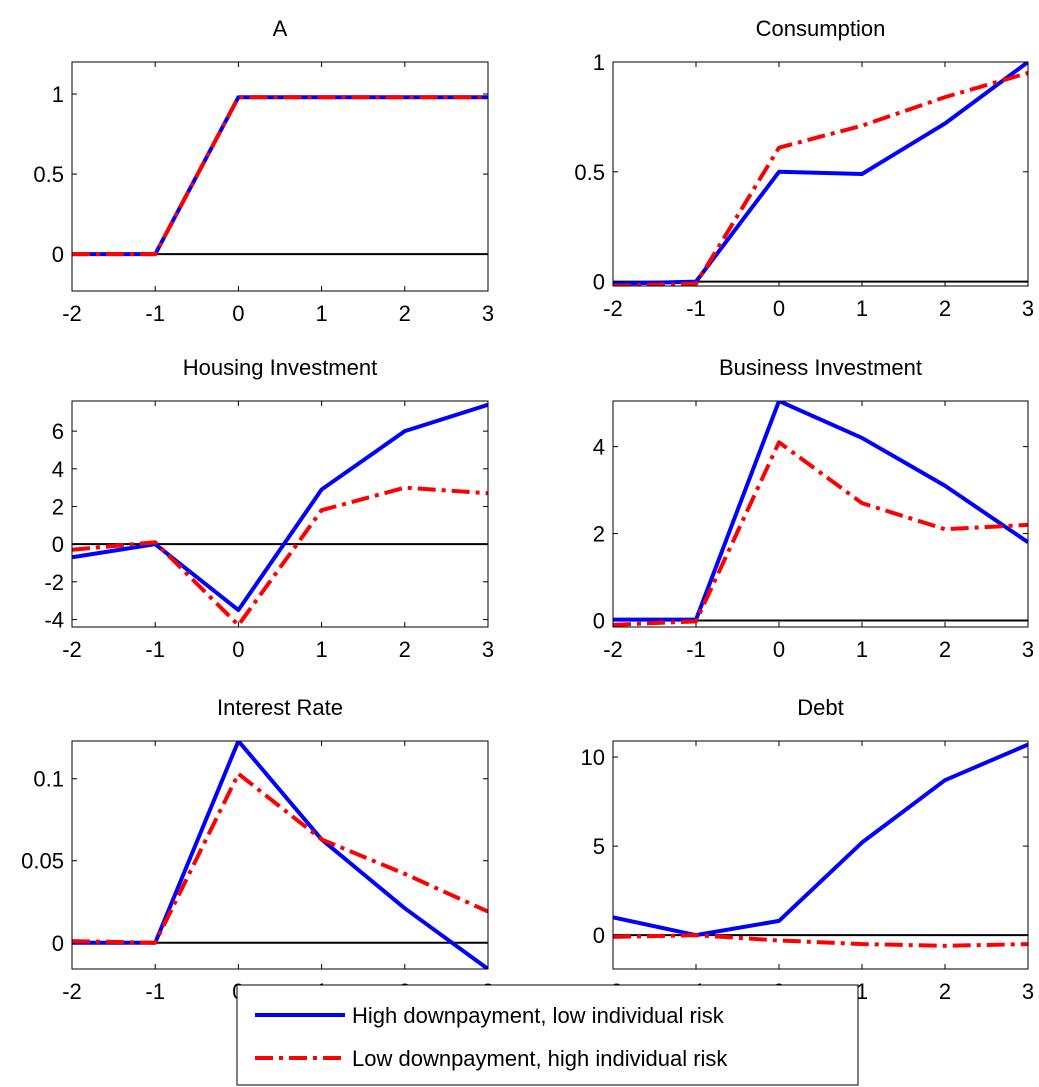  Describe the element at coordinates (820, 367) in the screenshot. I see `panel-title: Business Investment` at that location.